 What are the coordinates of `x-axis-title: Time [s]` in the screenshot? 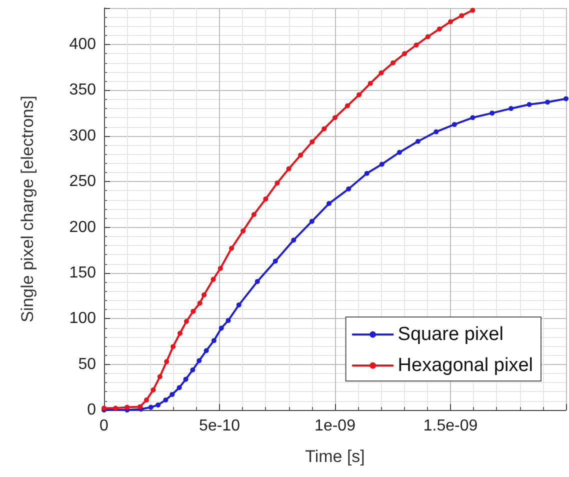 It's located at (335, 456).